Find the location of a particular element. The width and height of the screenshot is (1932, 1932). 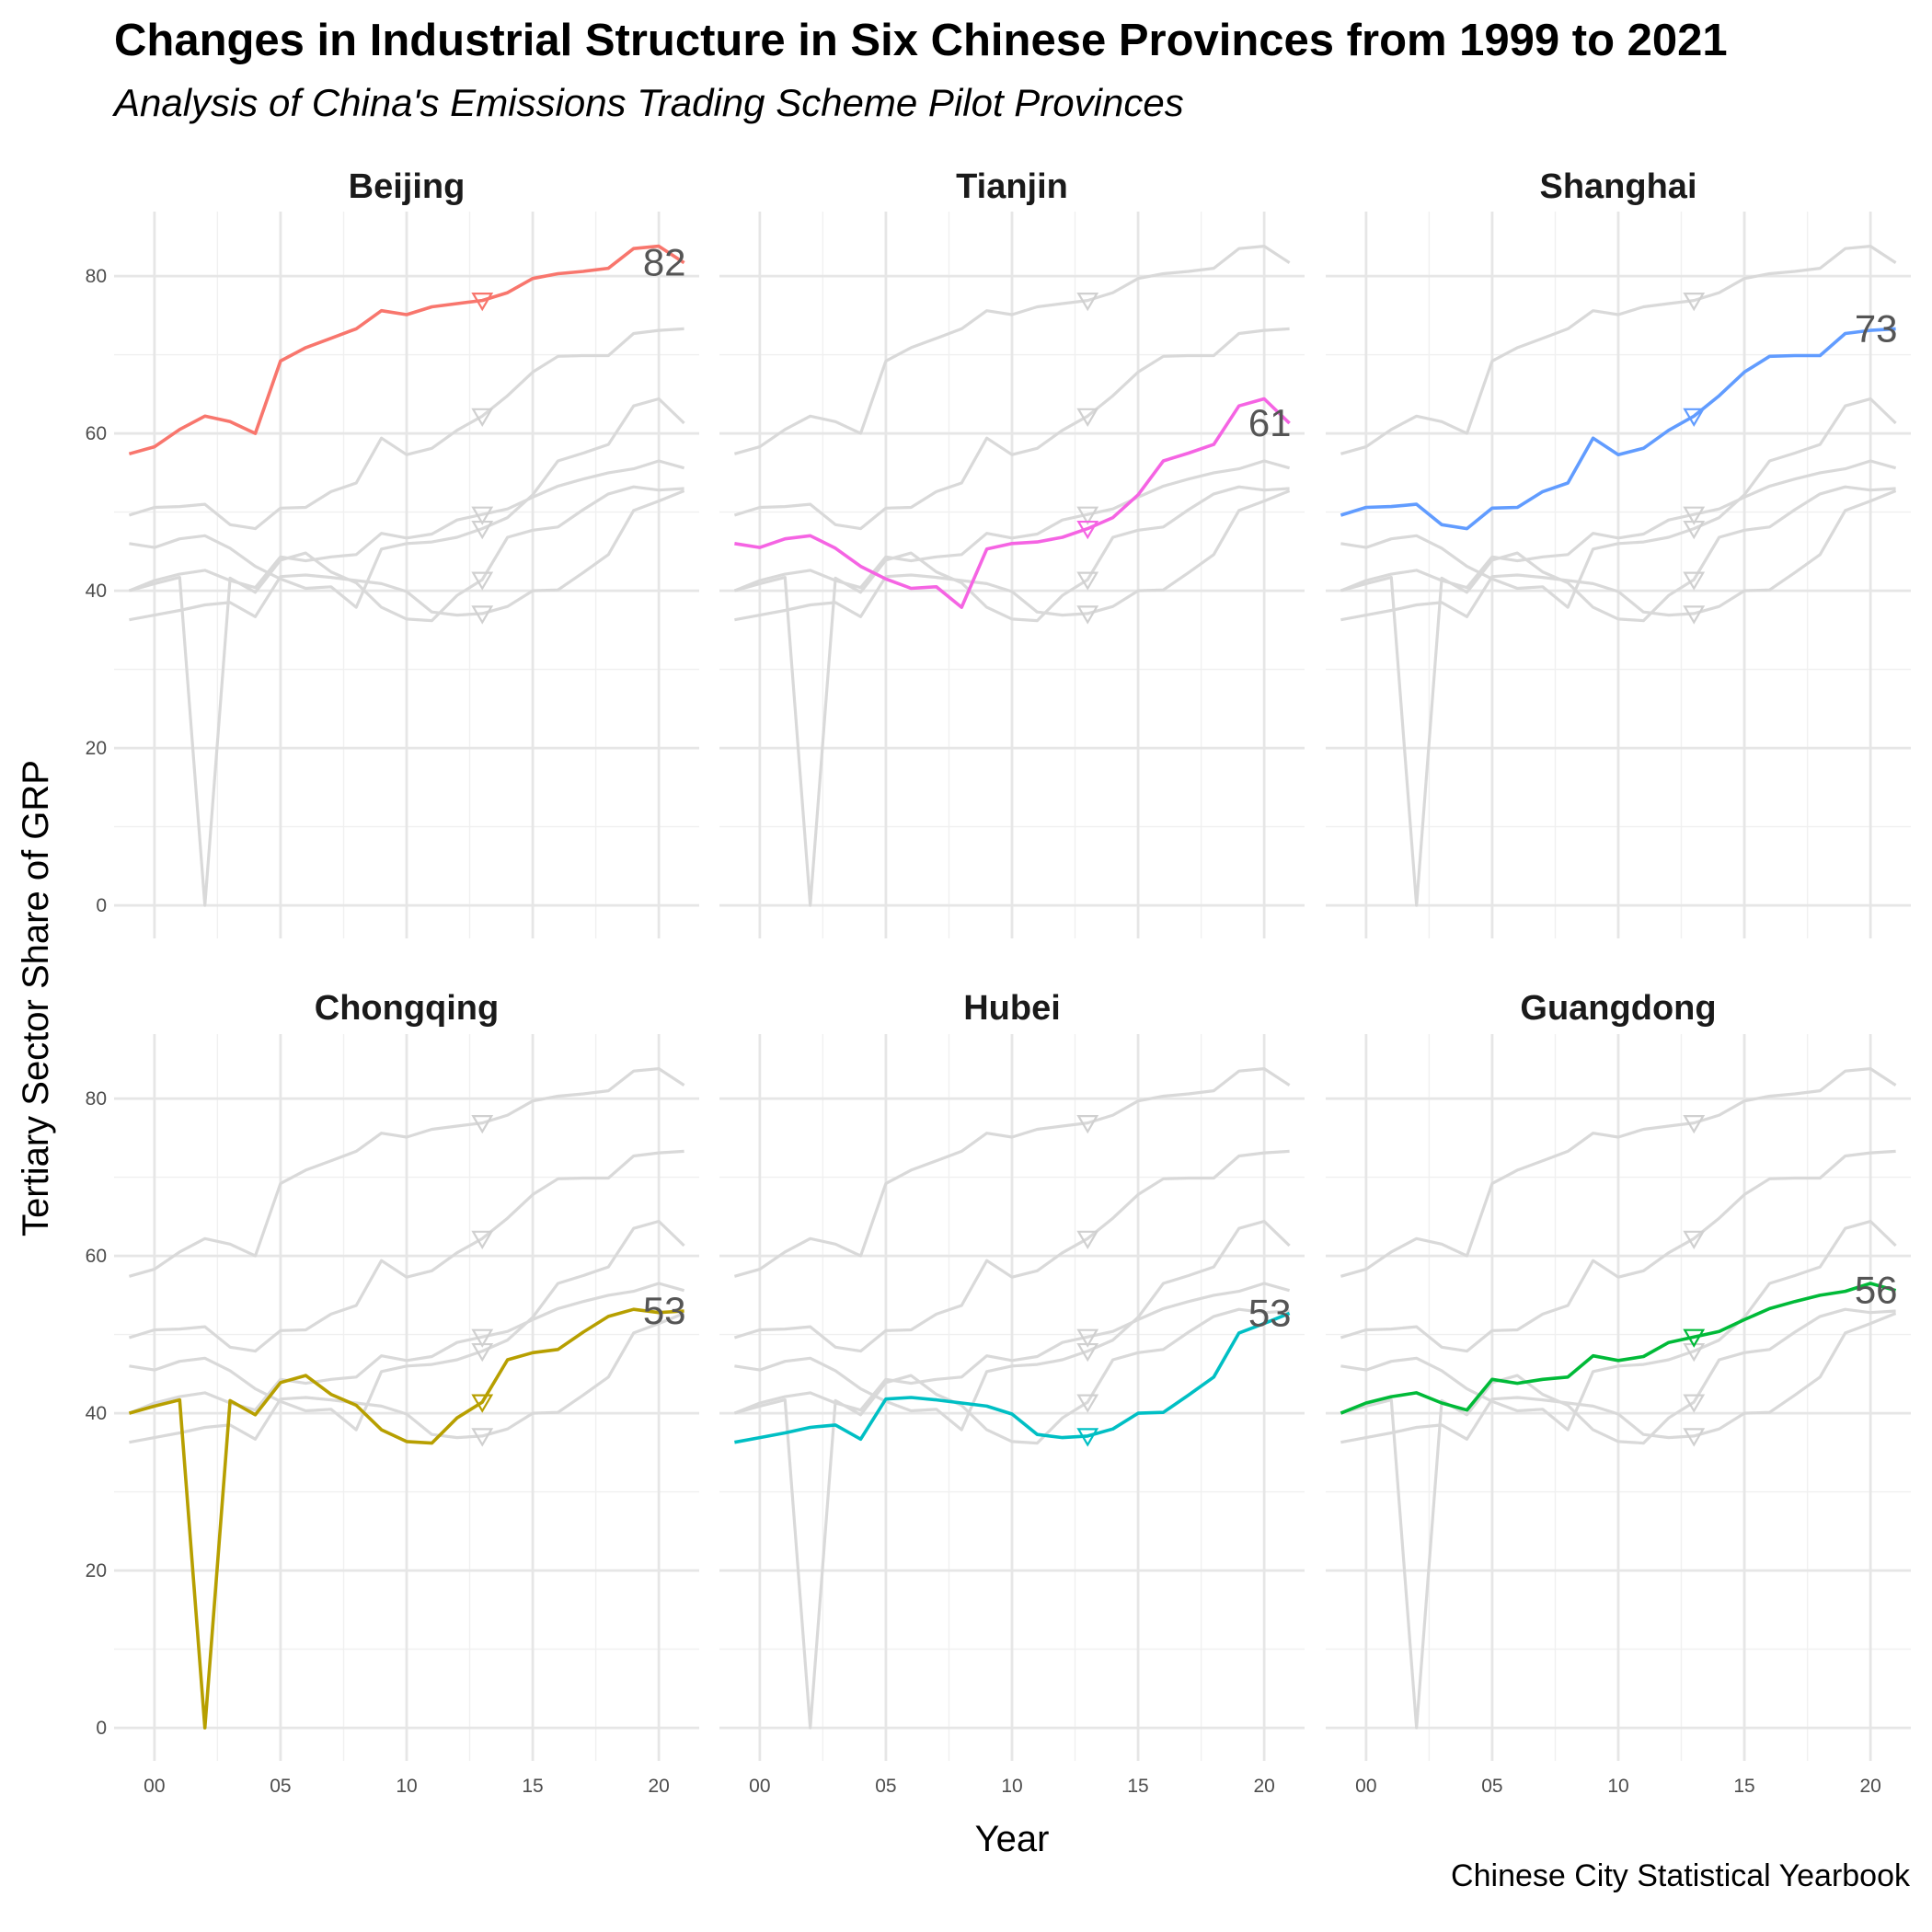

series-marker-beijing is located at coordinates (482, 302).